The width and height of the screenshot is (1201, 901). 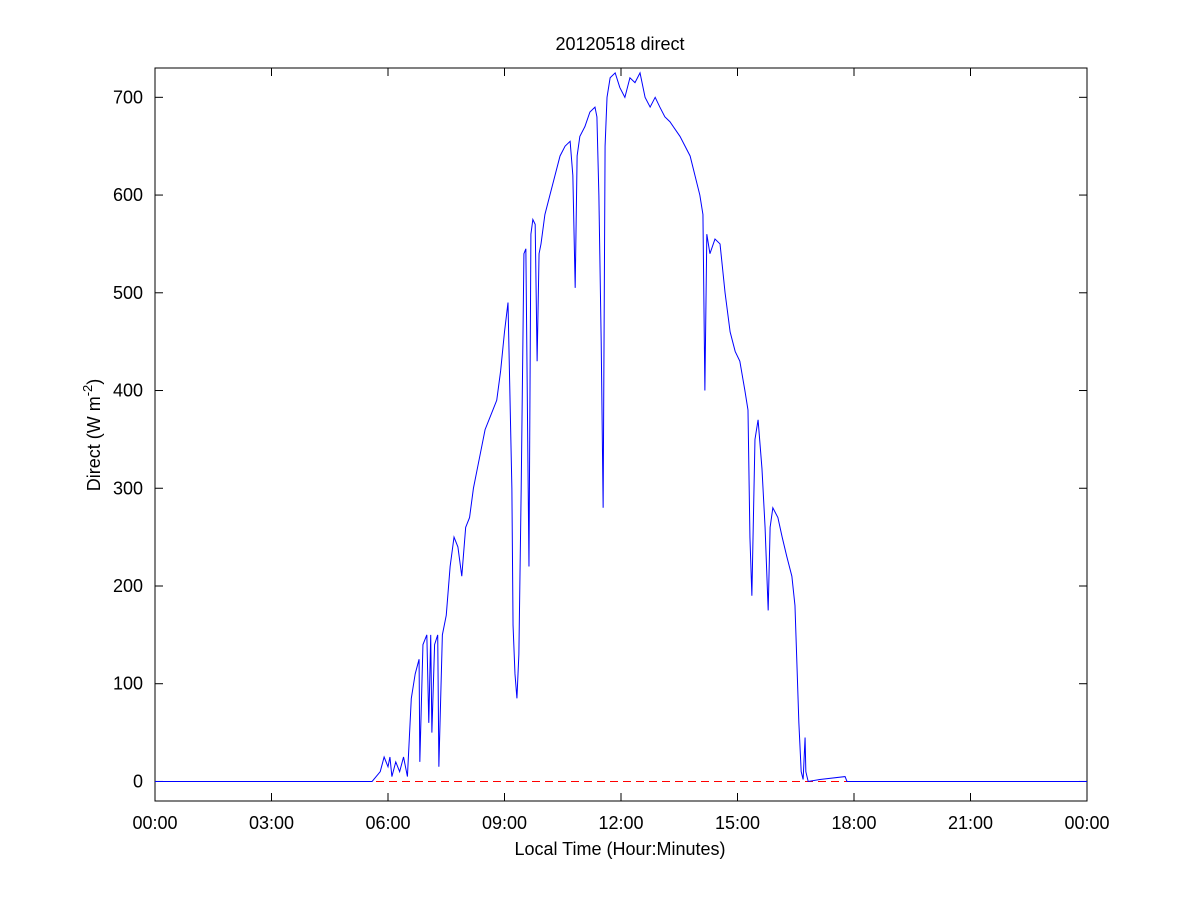 What do you see at coordinates (737, 823) in the screenshot?
I see `x-tick-label: 15:00` at bounding box center [737, 823].